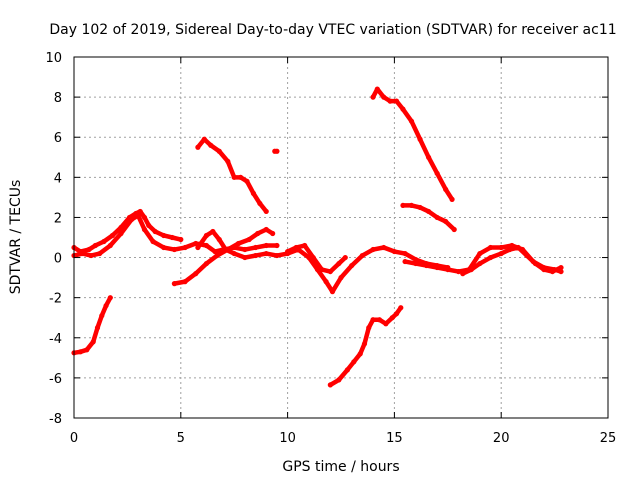  I want to click on x-tick-label: 20, so click(501, 438).